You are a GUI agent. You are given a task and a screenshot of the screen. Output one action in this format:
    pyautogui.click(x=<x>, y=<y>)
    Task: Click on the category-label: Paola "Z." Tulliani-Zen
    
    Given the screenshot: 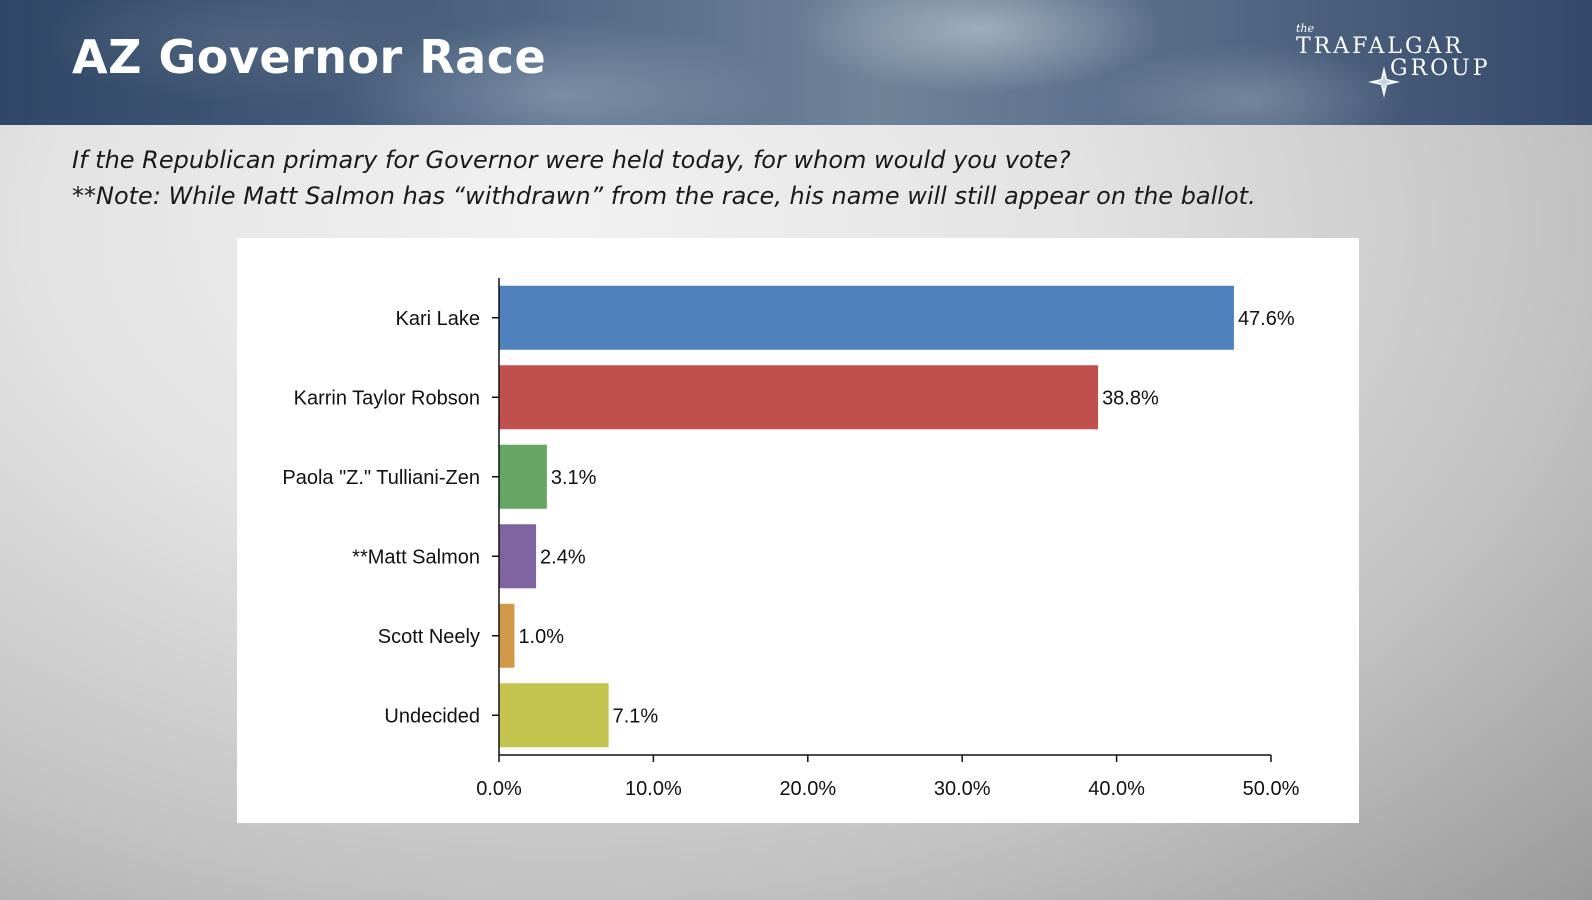 What is the action you would take?
    pyautogui.click(x=381, y=478)
    